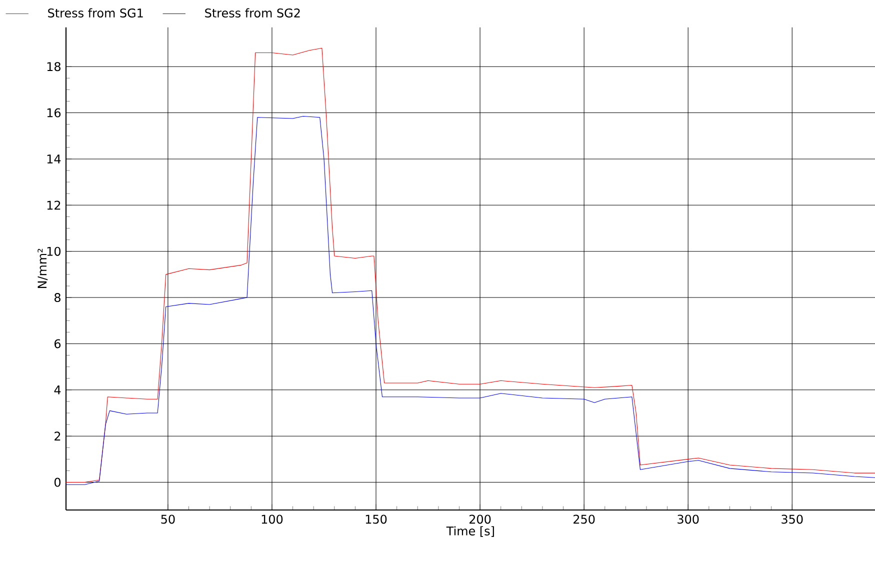 This screenshot has width=875, height=572. I want to click on y-tick-label: 8, so click(57, 297).